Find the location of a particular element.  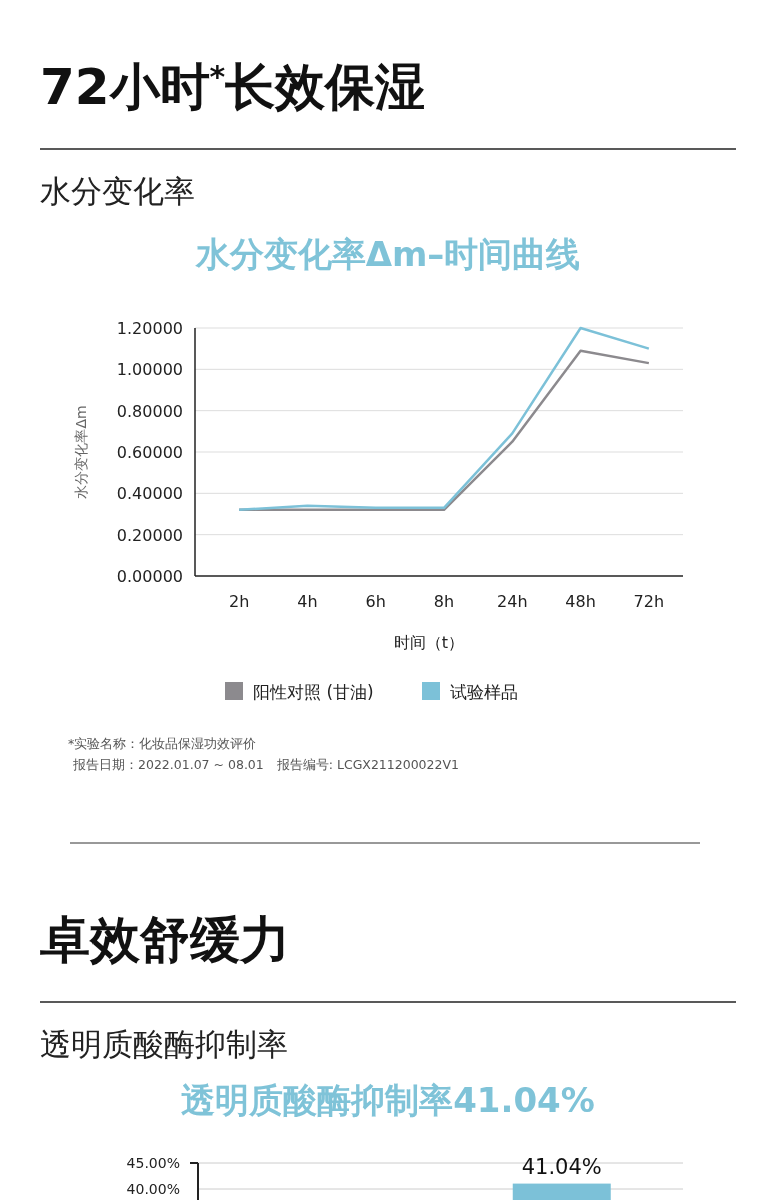

y-tick-label: 0.80000 is located at coordinates (149, 411).